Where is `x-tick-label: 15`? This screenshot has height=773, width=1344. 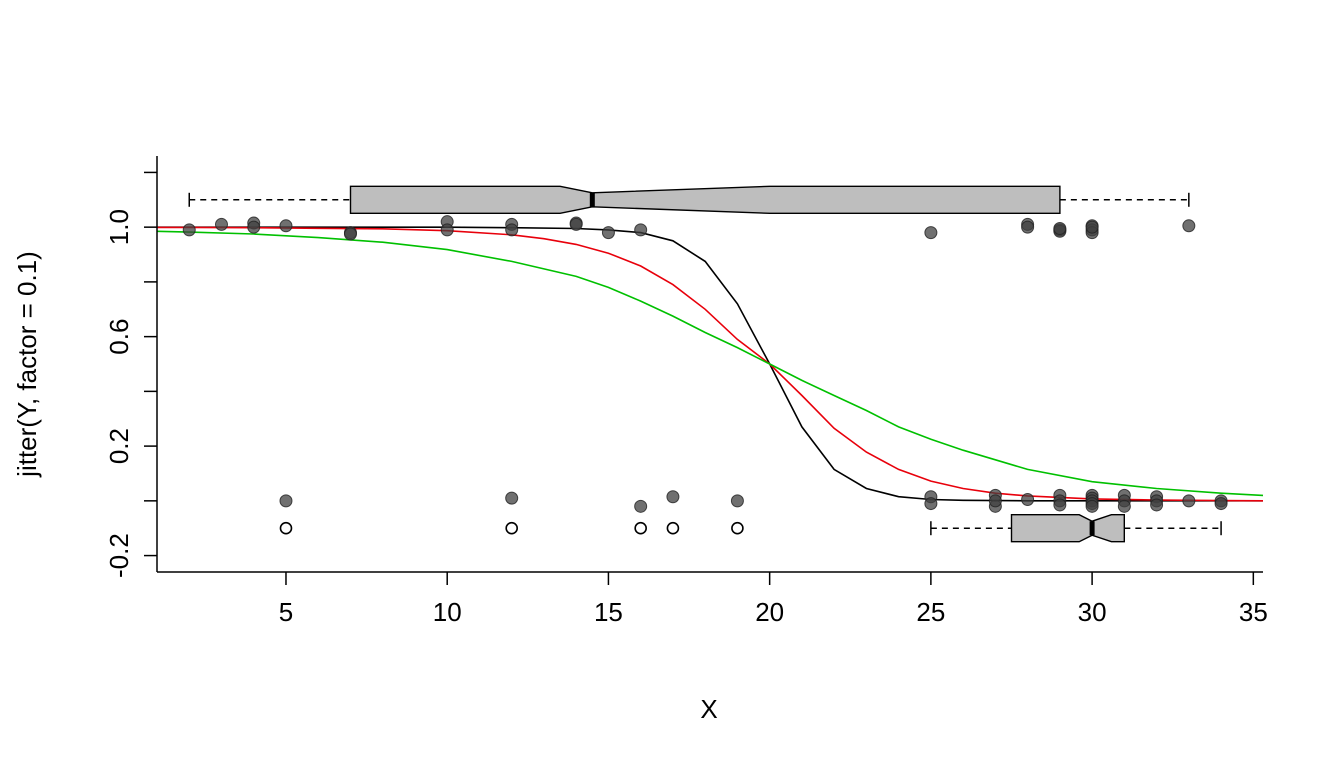 x-tick-label: 15 is located at coordinates (608, 612).